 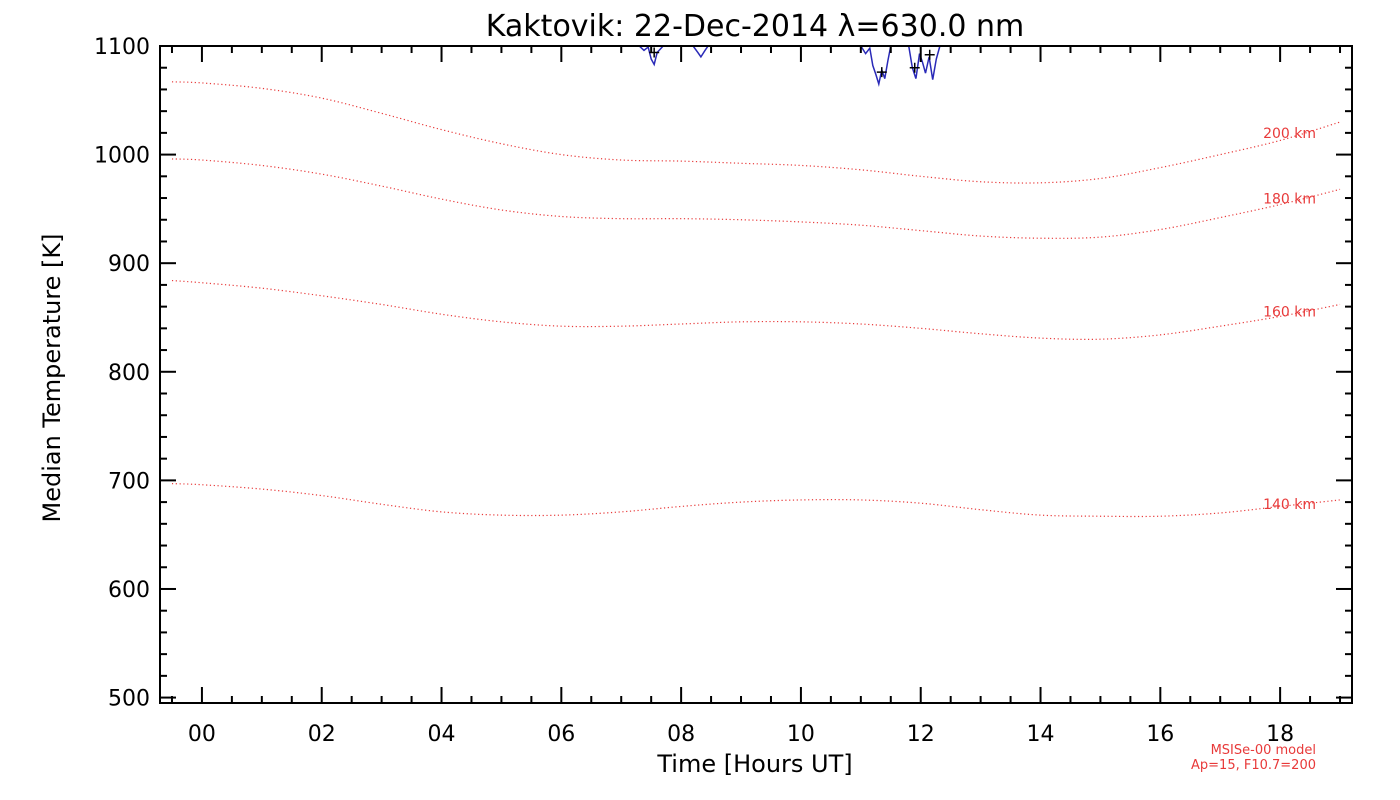 I want to click on x-tick-label: 06, so click(x=561, y=734).